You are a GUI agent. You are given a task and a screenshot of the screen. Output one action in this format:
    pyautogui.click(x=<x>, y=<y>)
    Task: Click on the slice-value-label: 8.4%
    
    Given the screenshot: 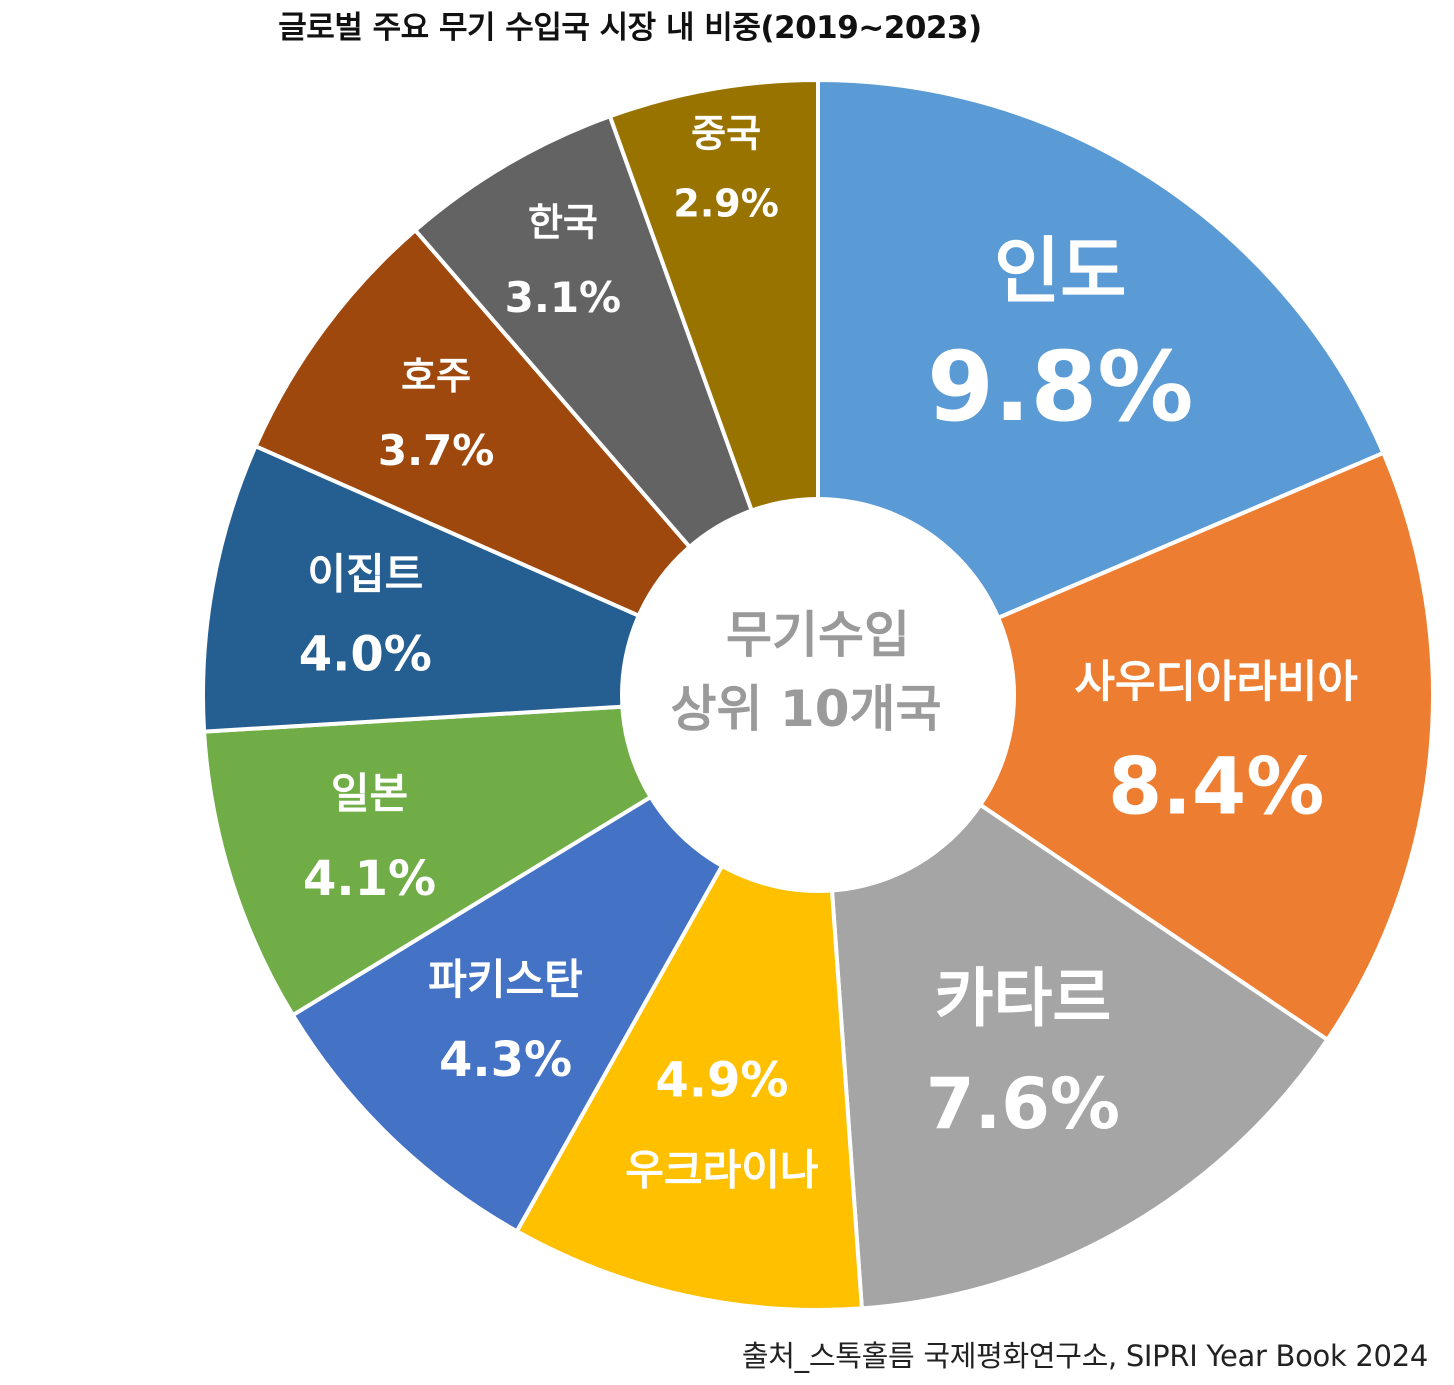 What is the action you would take?
    pyautogui.click(x=1216, y=788)
    